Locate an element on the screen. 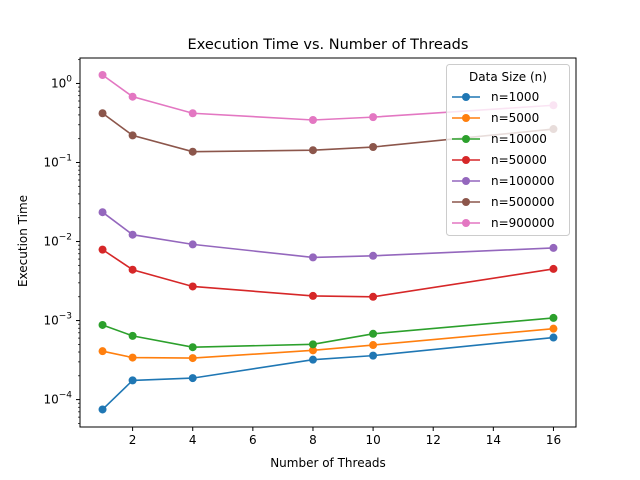  x-tick-label: 16 is located at coordinates (553, 440).